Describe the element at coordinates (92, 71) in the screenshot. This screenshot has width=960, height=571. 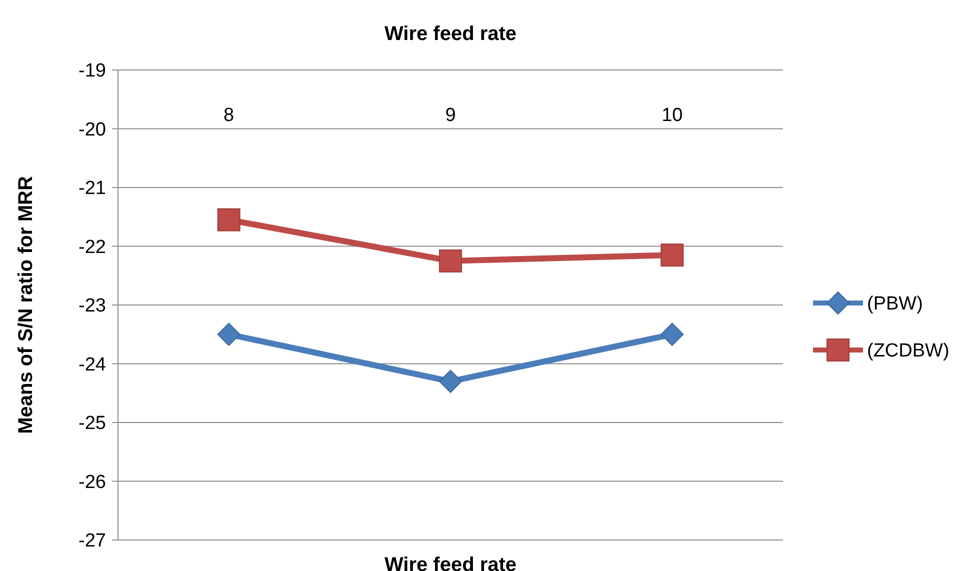
I see `y-tick-label: -19` at that location.